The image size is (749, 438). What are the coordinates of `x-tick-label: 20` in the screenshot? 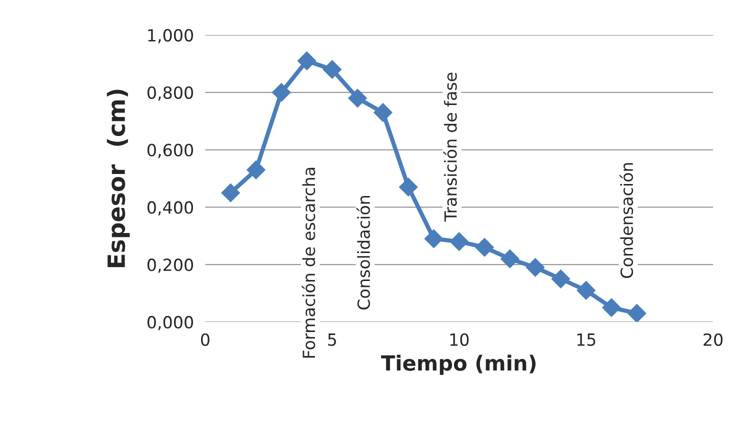 It's located at (713, 339).